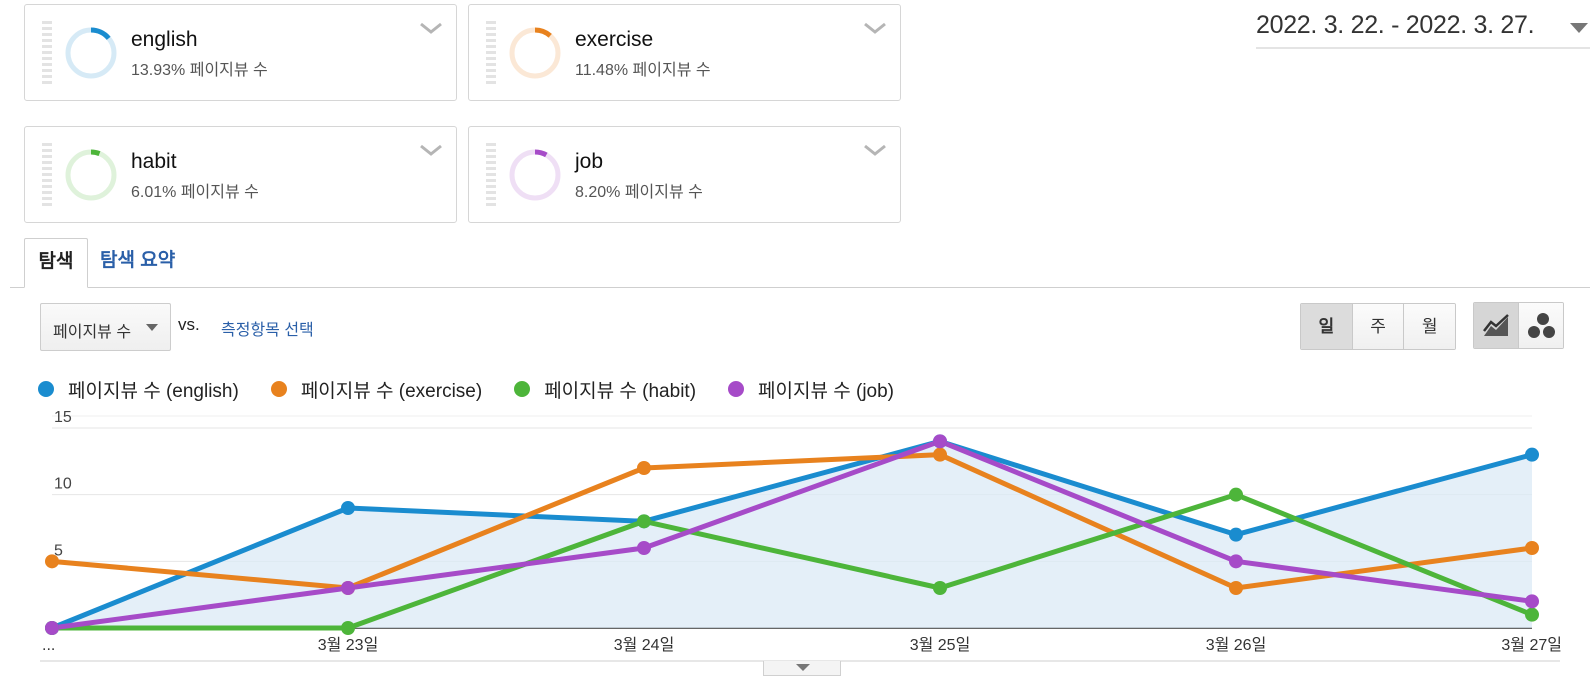 The height and width of the screenshot is (688, 1590). Describe the element at coordinates (58, 550) in the screenshot. I see `y-tick-label: 5` at that location.